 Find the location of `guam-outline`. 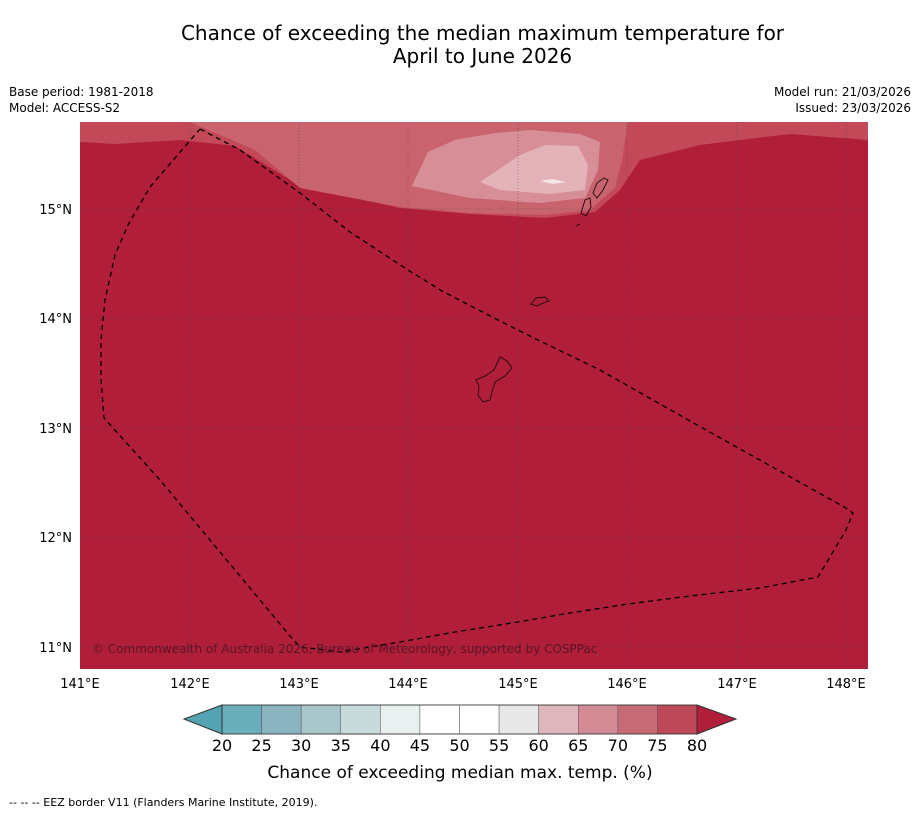

guam-outline is located at coordinates (494, 379).